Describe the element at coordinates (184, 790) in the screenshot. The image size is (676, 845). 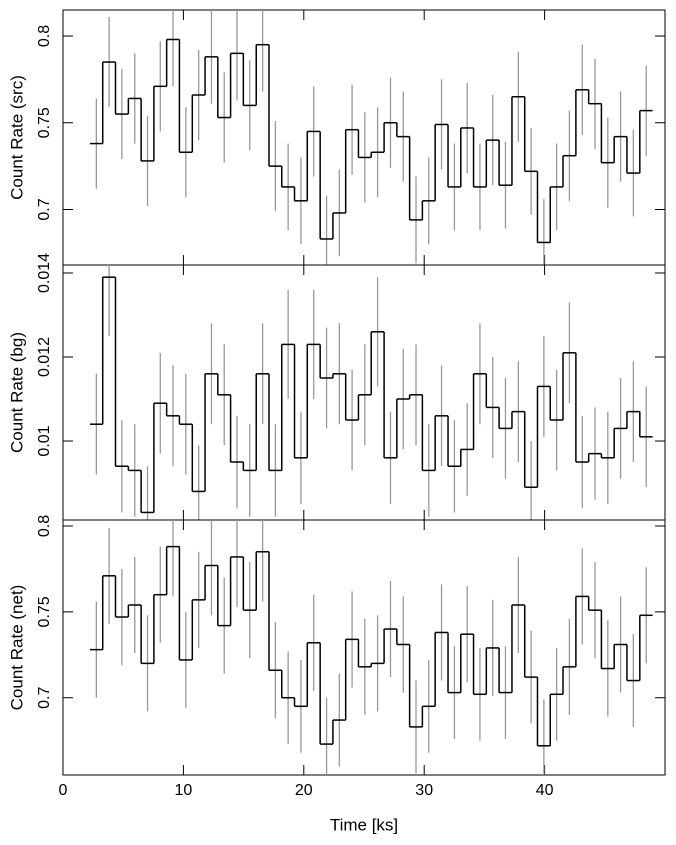
I see `x-tick-label: 10` at that location.